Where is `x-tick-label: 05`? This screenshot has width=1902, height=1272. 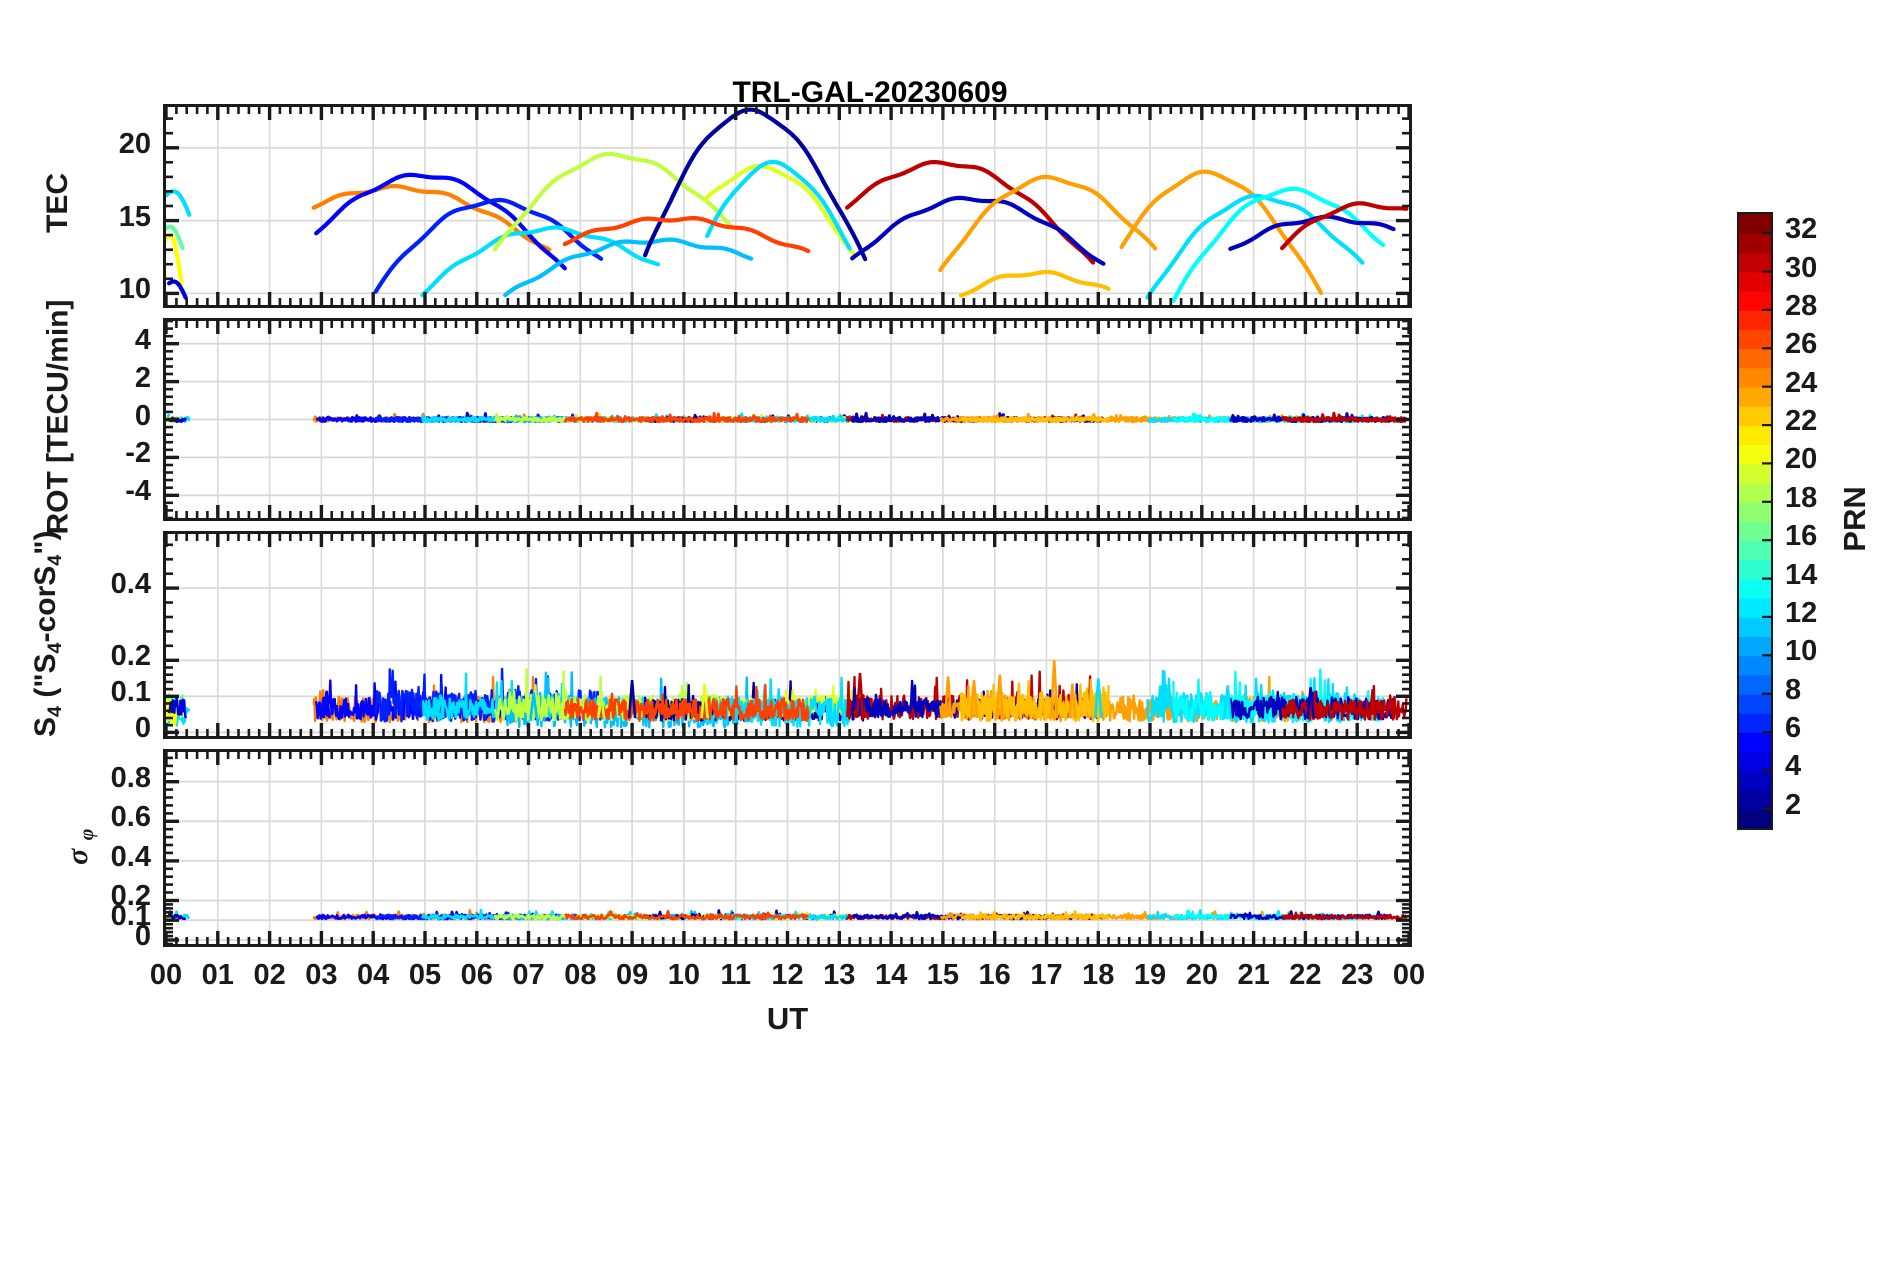
x-tick-label: 05 is located at coordinates (425, 975).